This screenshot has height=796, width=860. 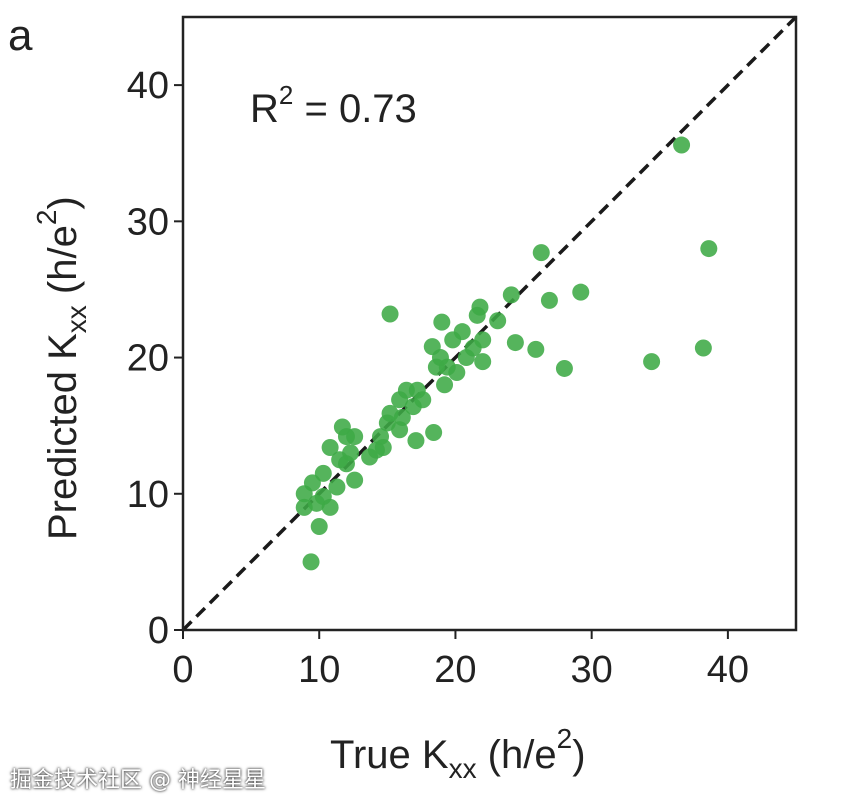 What do you see at coordinates (158, 631) in the screenshot?
I see `y-tick-label: 0` at bounding box center [158, 631].